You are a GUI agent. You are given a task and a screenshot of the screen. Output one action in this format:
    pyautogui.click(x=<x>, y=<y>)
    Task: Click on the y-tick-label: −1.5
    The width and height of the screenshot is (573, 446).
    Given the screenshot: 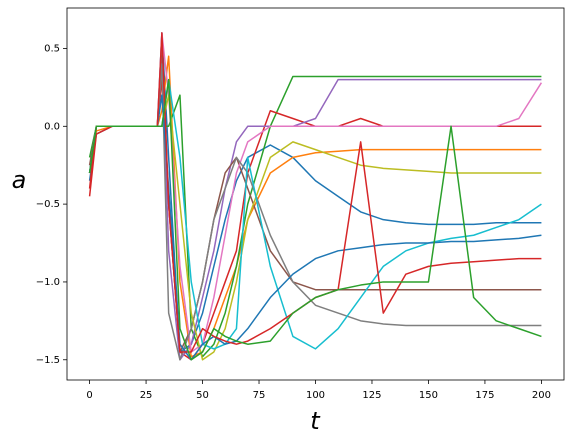 What is the action you would take?
    pyautogui.click(x=48, y=360)
    